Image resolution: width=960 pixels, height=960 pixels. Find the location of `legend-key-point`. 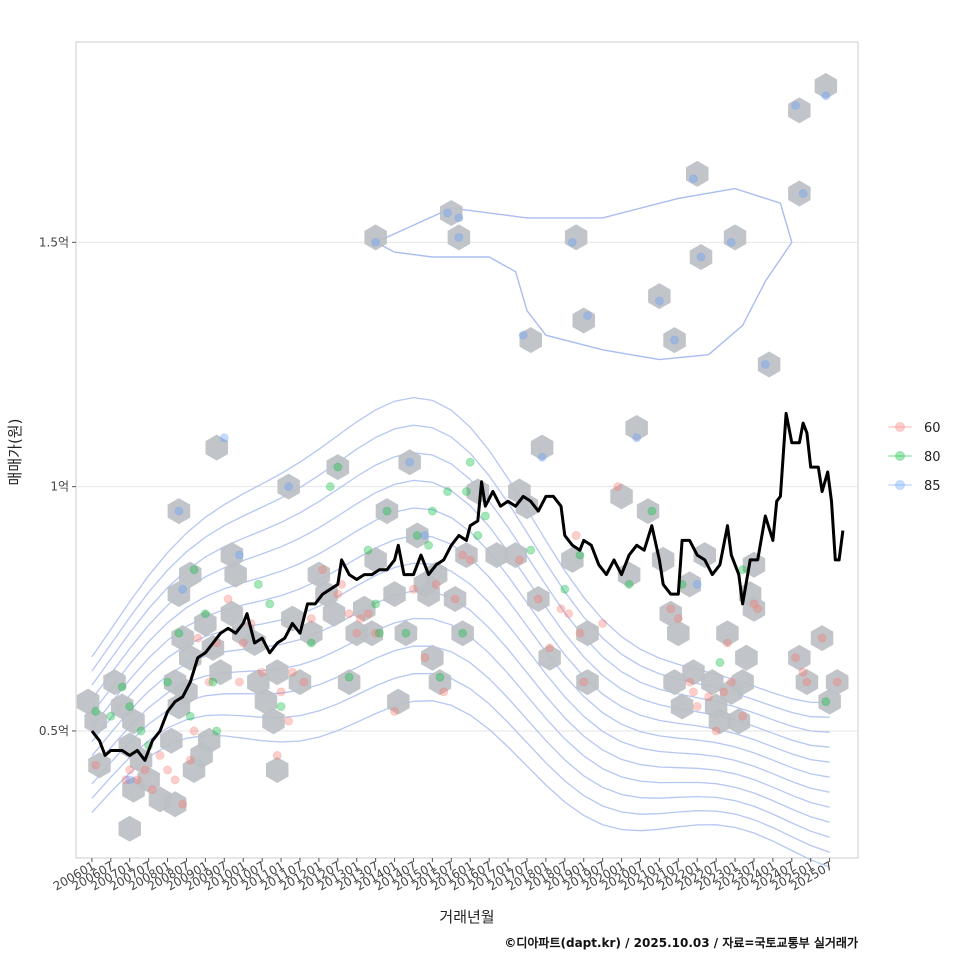

legend-key-point is located at coordinates (900, 427).